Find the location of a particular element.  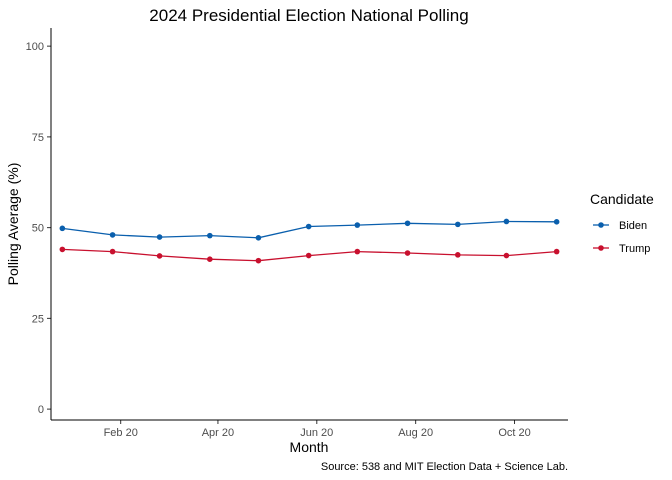

x-tick-label: Oct 20 is located at coordinates (514, 433).